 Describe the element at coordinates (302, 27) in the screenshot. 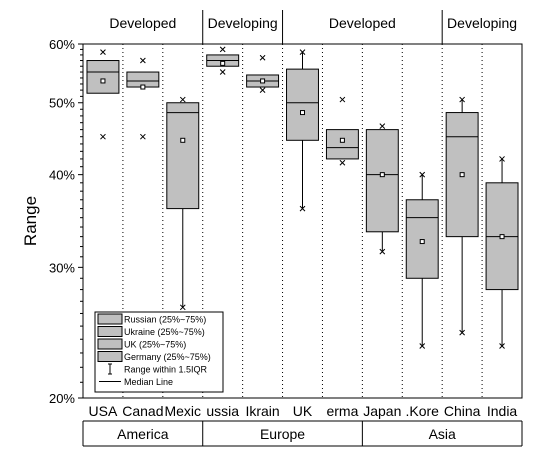

I see `group-headers: Developed Developing Developed Developing` at that location.